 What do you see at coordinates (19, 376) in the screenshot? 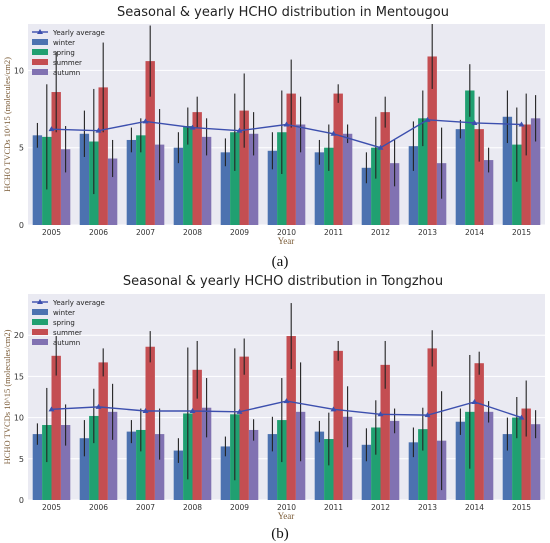
I see `y-tick-label: 15` at bounding box center [19, 376].